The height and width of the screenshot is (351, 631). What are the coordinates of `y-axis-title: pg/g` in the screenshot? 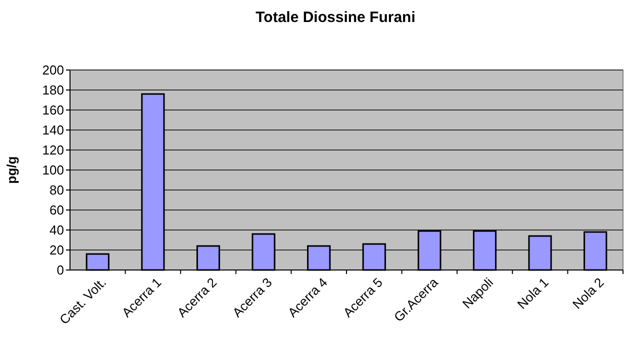 It's located at (11, 170).